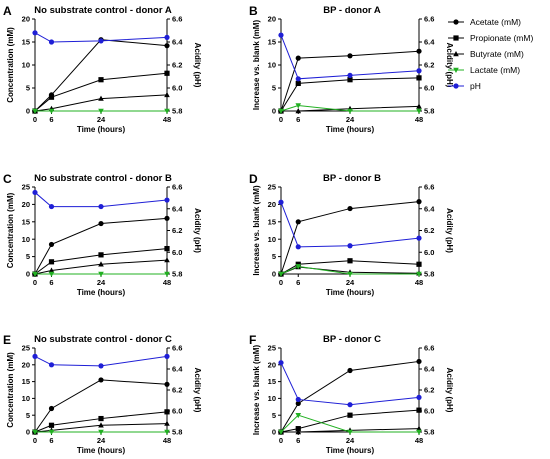 Image resolution: width=550 pixels, height=459 pixels. What do you see at coordinates (7, 340) in the screenshot?
I see `panel-letter: E` at bounding box center [7, 340].